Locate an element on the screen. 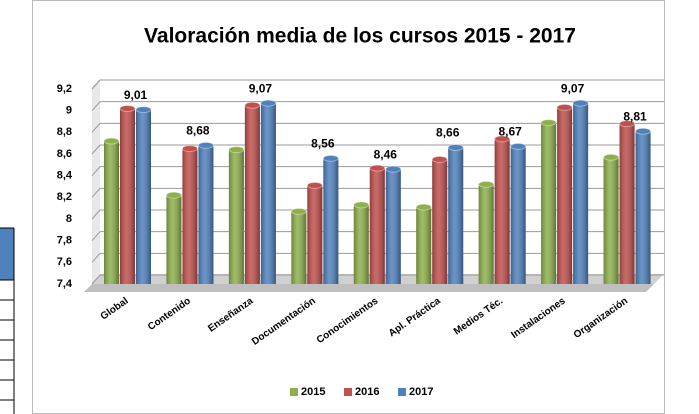 The image size is (699, 414). floor-edge is located at coordinates (369, 288).